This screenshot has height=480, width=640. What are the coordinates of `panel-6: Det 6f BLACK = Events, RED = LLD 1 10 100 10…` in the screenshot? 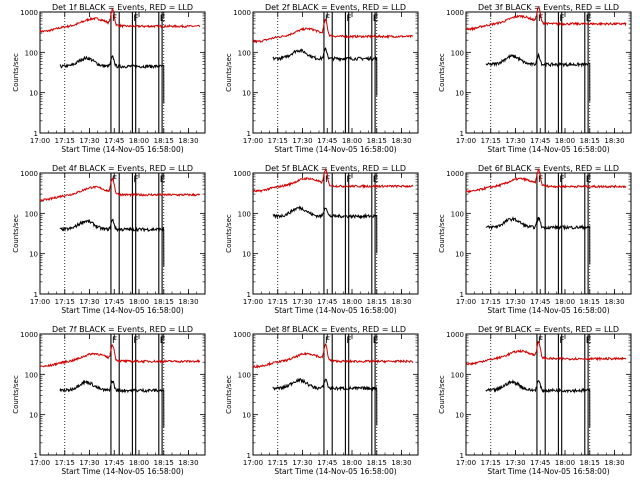 It's located at (535, 239).